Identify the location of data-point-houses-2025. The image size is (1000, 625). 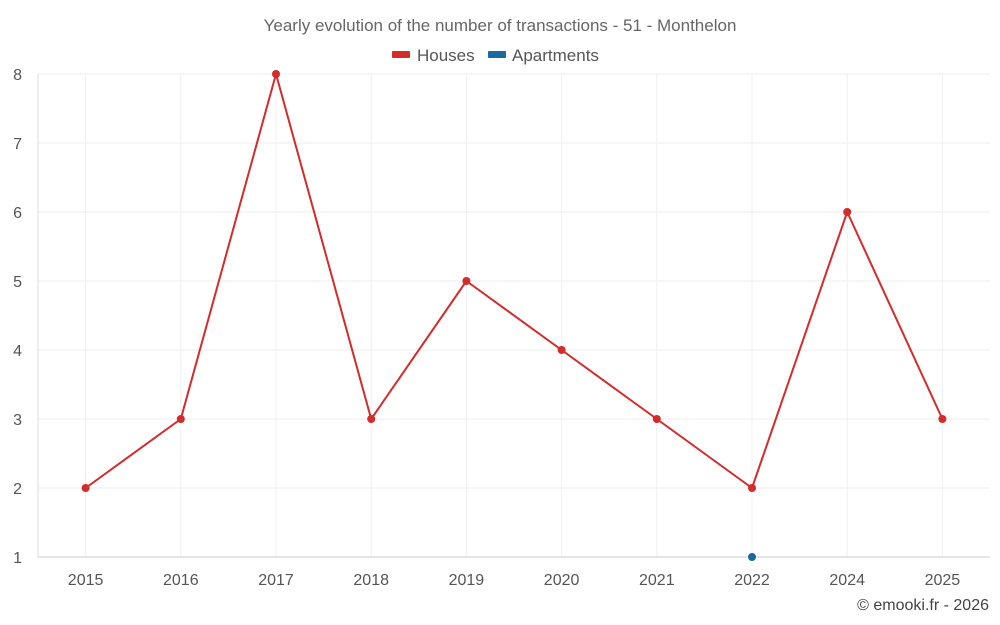
(942, 419).